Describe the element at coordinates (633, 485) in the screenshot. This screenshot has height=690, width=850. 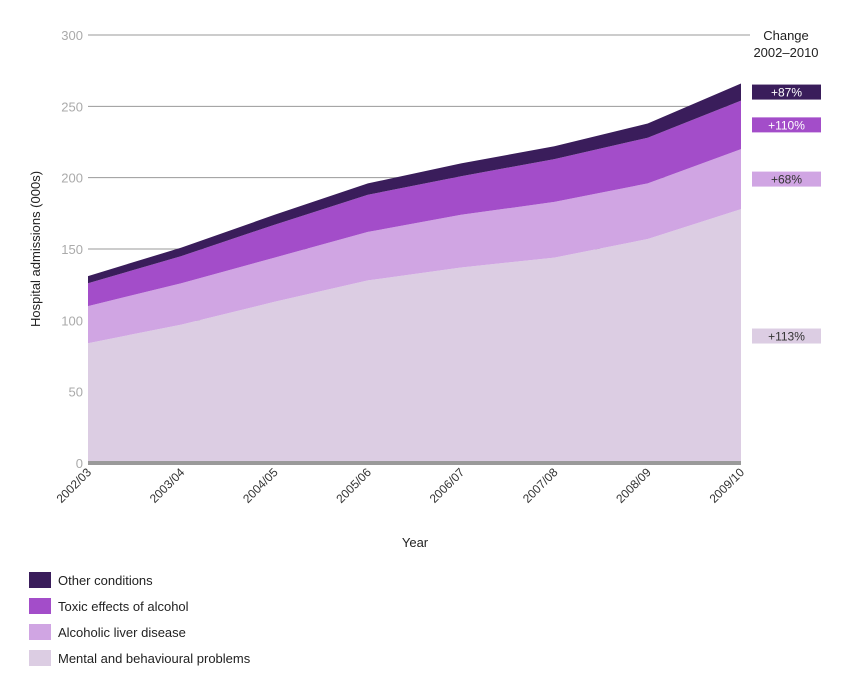
I see `x-tick-label: 2008/09` at that location.